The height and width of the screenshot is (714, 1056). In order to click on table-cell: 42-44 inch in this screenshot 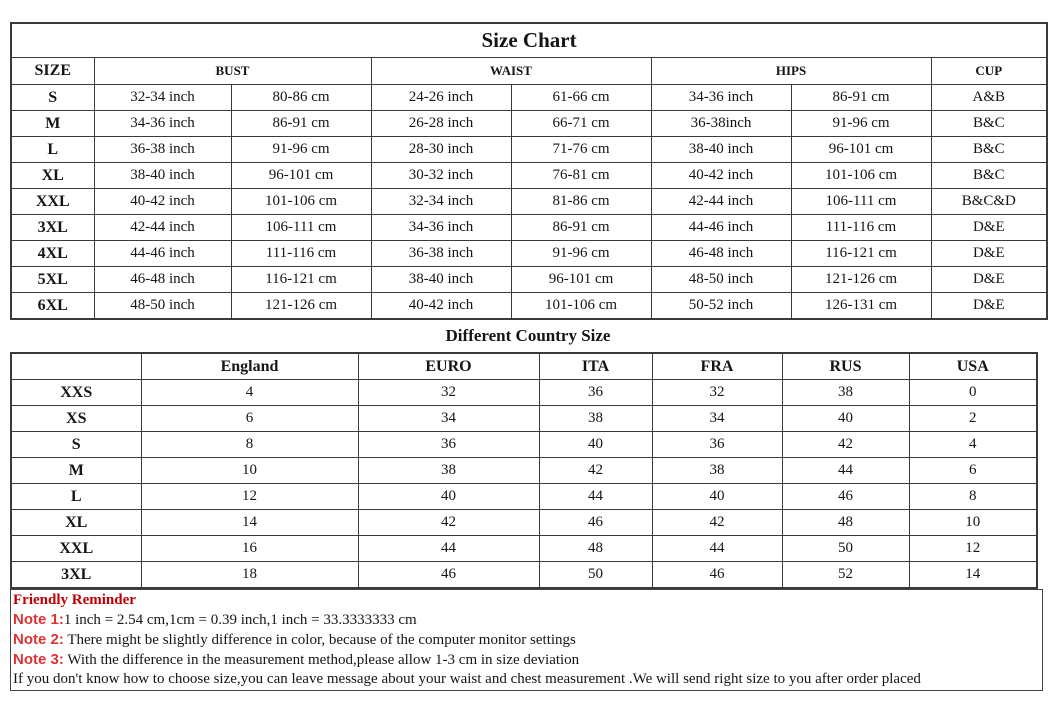, I will do `click(721, 201)`.